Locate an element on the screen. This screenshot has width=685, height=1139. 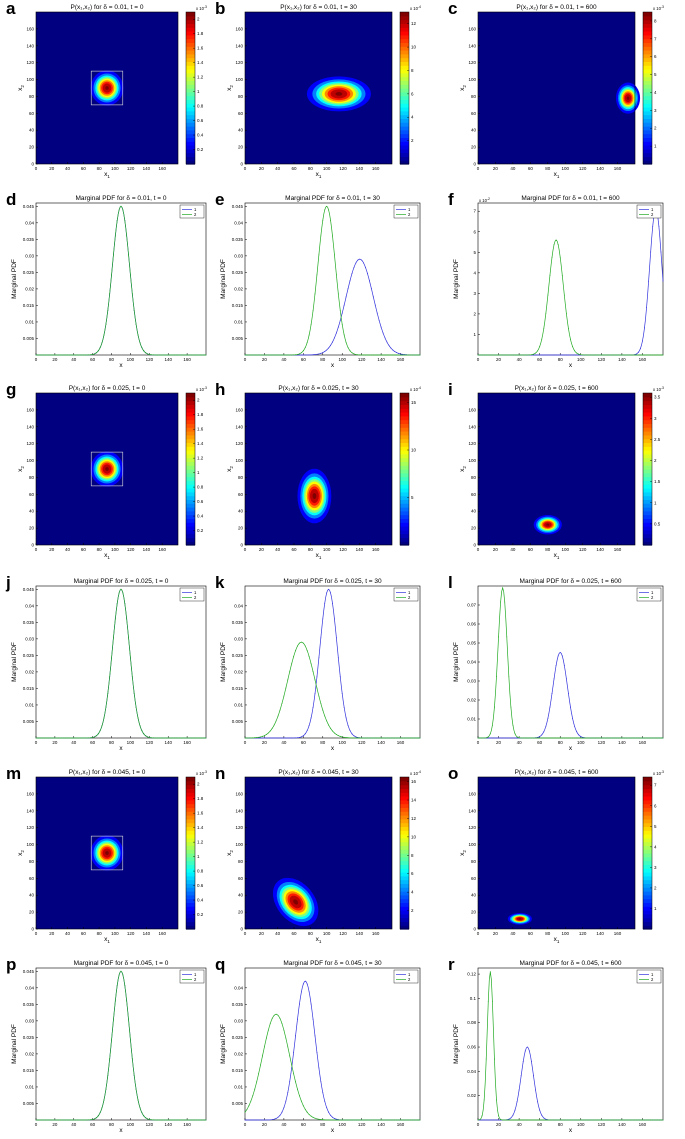
x-tick-label: 100 is located at coordinates (115, 933).